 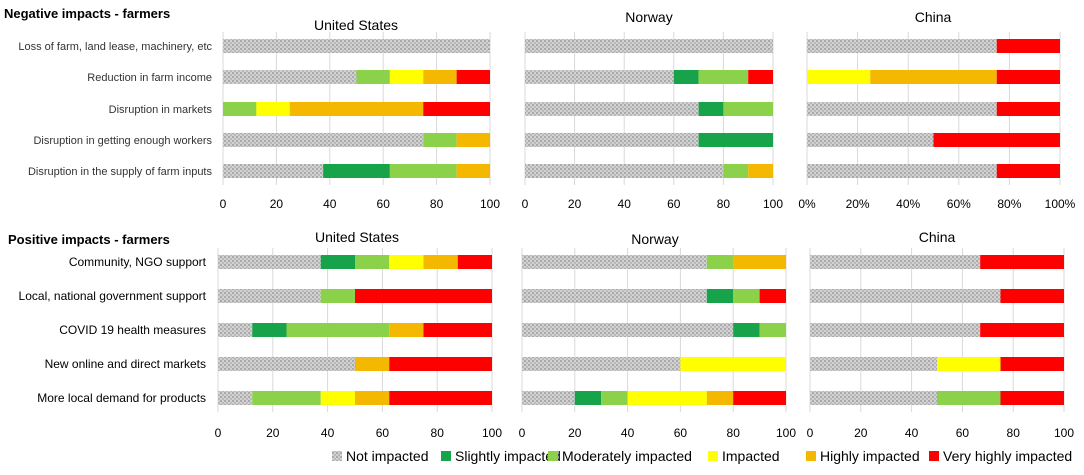 I want to click on legend-label: Impacted, so click(x=751, y=456).